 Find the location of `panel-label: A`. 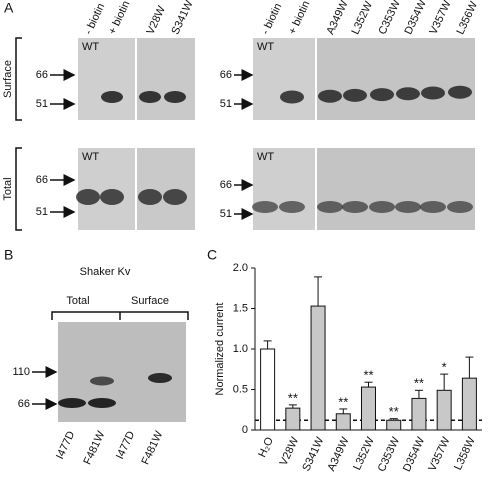

panel-label: A is located at coordinates (9, 8).